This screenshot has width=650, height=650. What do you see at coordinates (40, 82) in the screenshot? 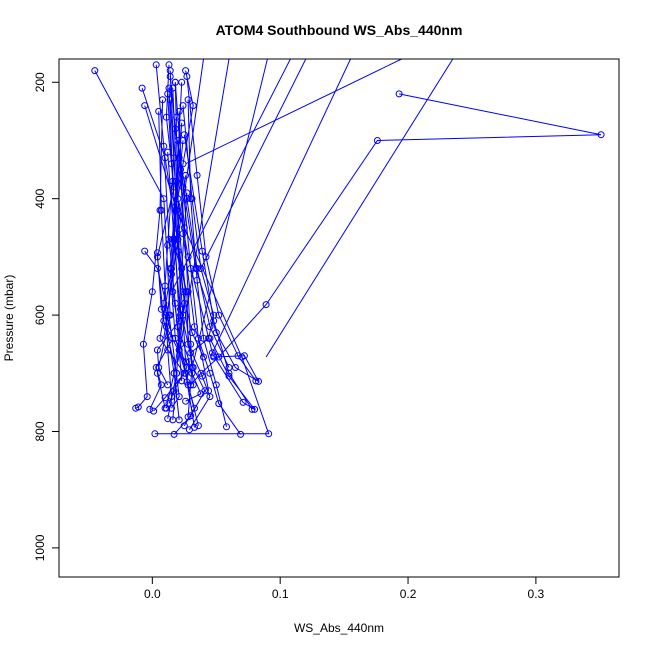
I see `y-tick-label: 200` at bounding box center [40, 82].